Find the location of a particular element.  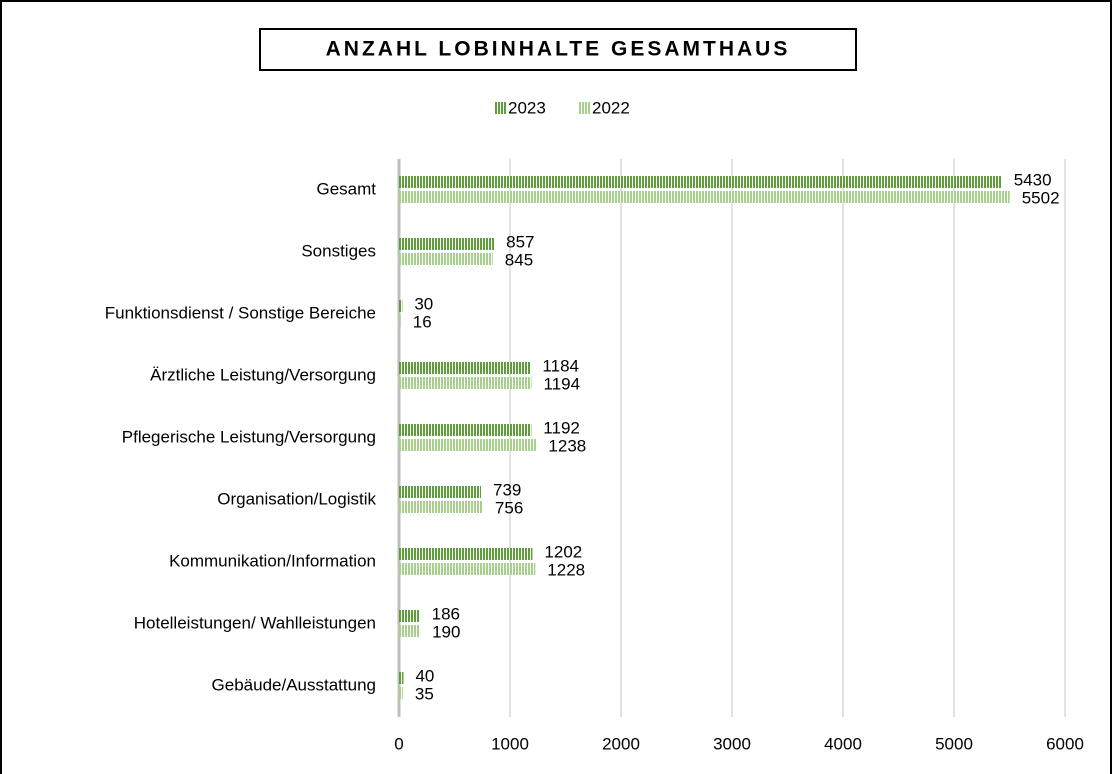

data-label: 1202 is located at coordinates (563, 551).